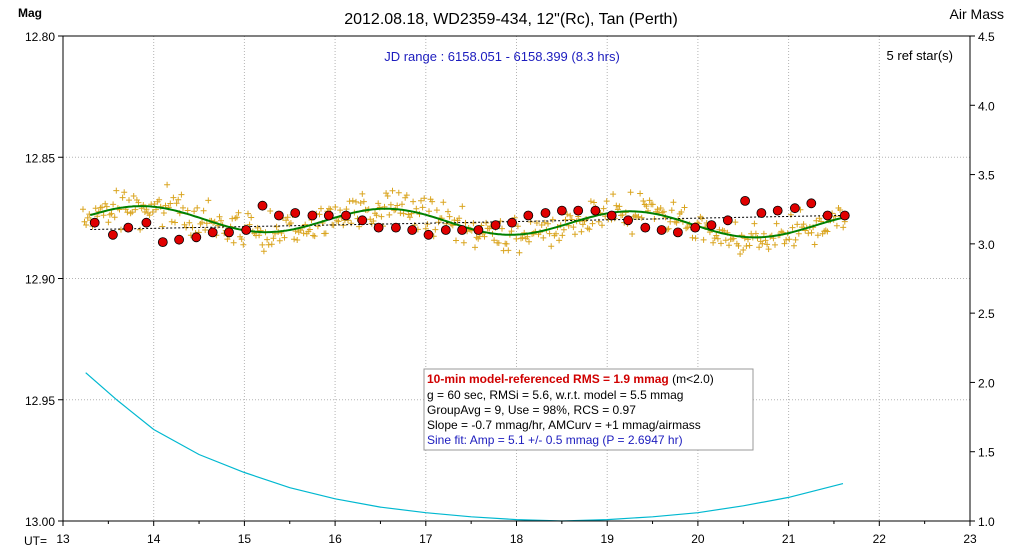  I want to click on slope-trend-line, so click(467, 222).